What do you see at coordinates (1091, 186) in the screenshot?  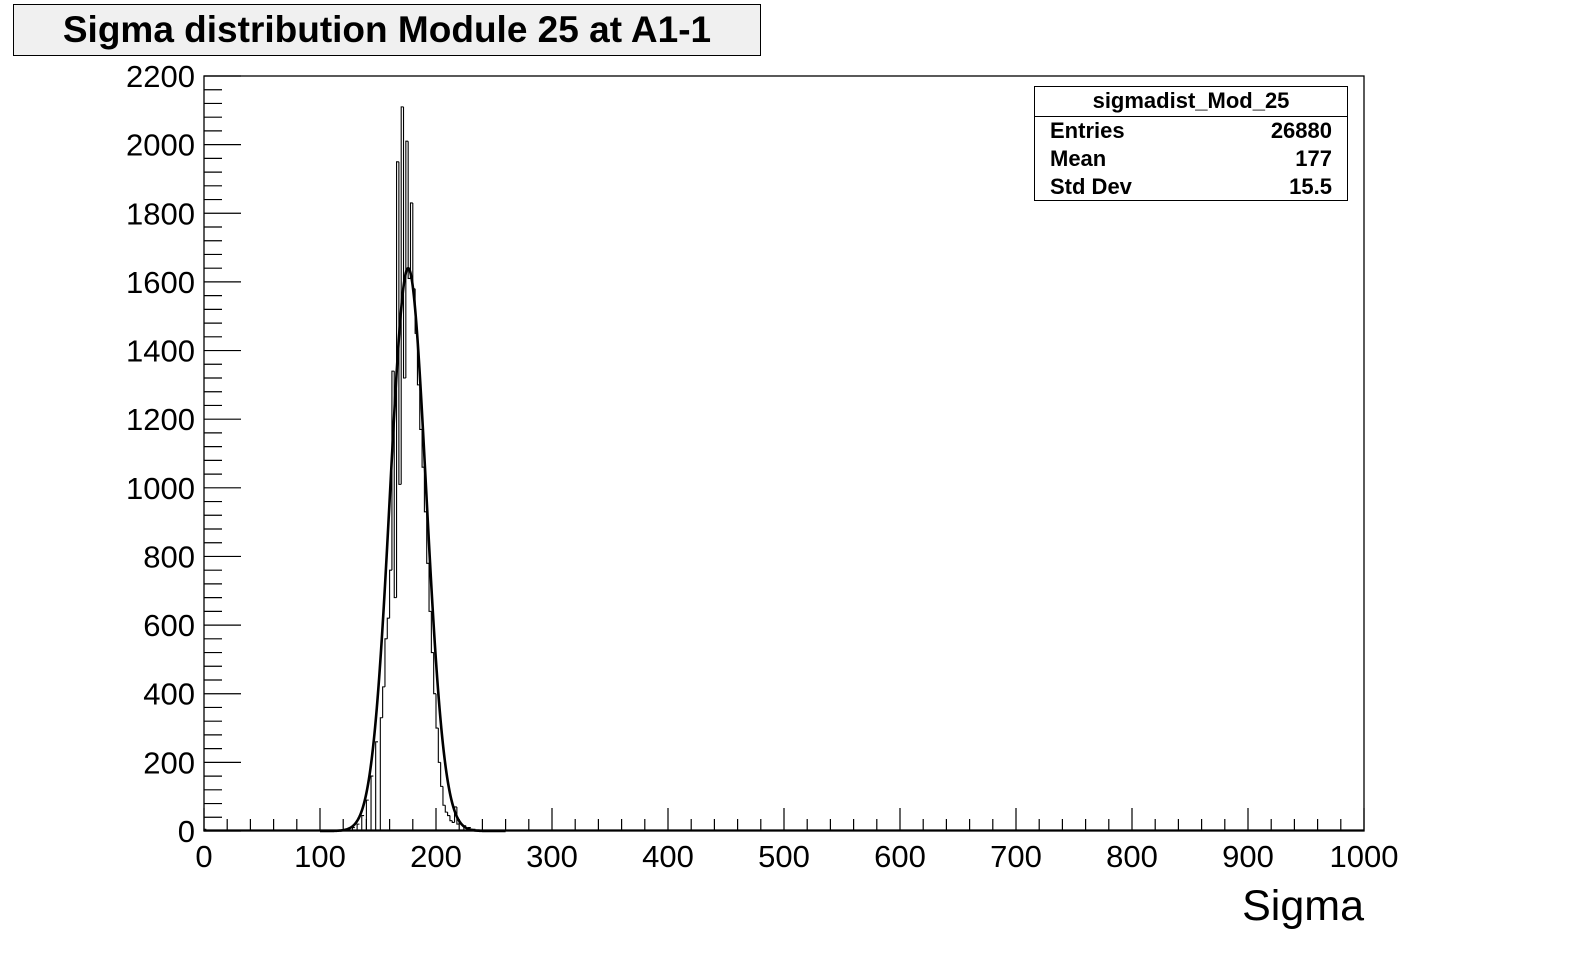 I see `stats-label: Std Dev` at bounding box center [1091, 186].